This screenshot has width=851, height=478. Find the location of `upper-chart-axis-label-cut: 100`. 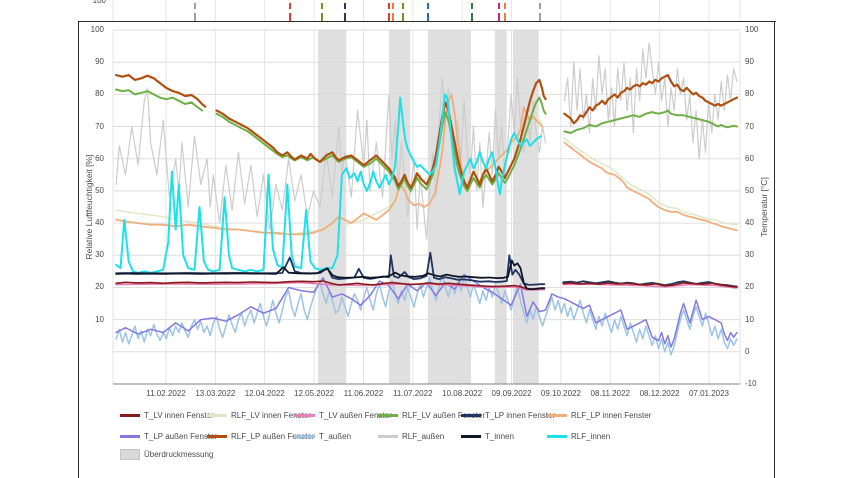

upper-chart-axis-label-cut: 100 is located at coordinates (99, 2).